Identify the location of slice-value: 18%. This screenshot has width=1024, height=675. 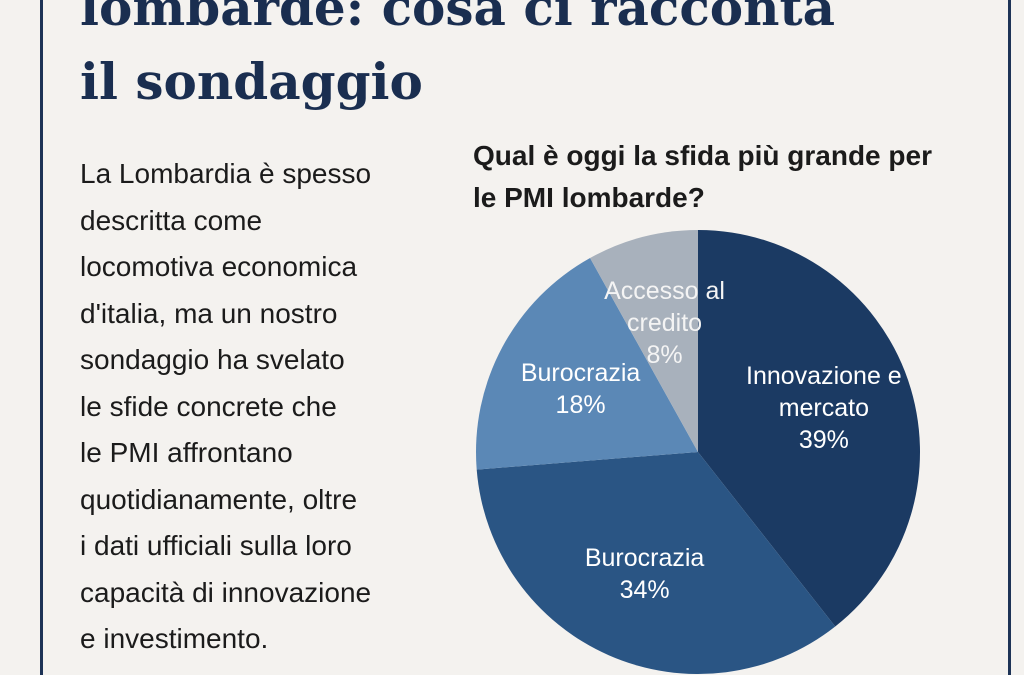
(580, 405).